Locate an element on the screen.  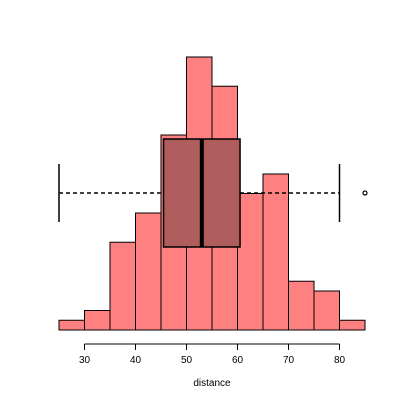
x-axis: 30 40 50 60 70 80 is located at coordinates (212, 354).